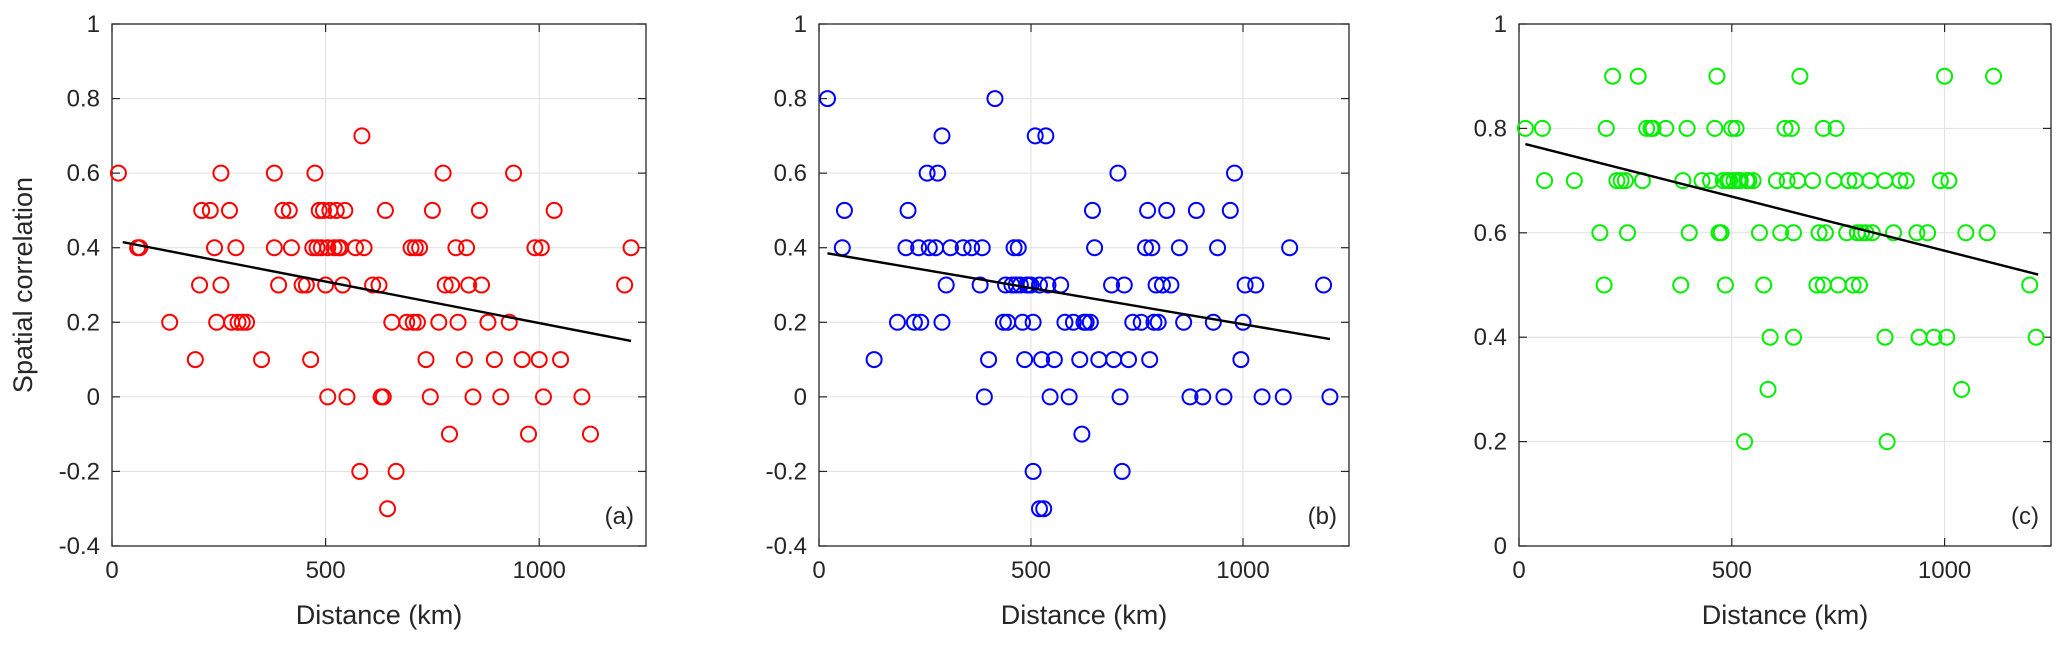 The image size is (2067, 645). What do you see at coordinates (2025, 516) in the screenshot?
I see `panel-label: (c)` at bounding box center [2025, 516].